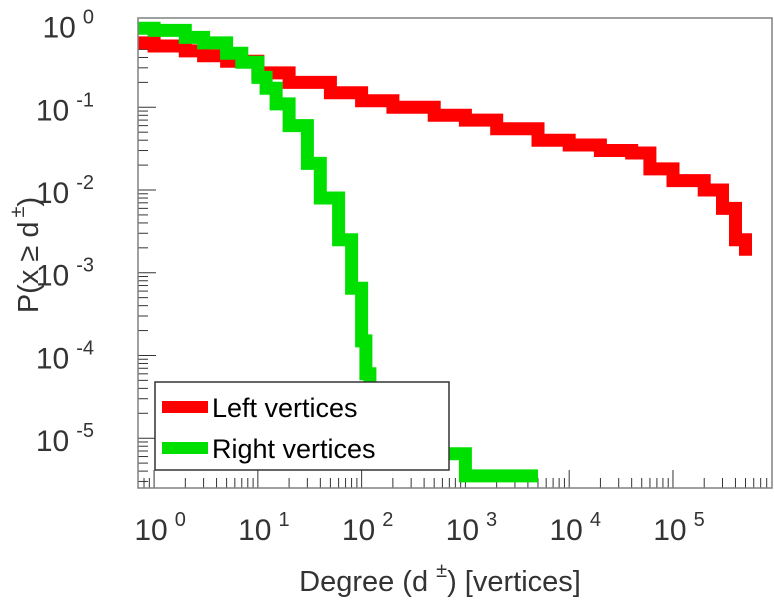  Describe the element at coordinates (65, 439) in the screenshot. I see `y-tick-label: 10 -5` at that location.